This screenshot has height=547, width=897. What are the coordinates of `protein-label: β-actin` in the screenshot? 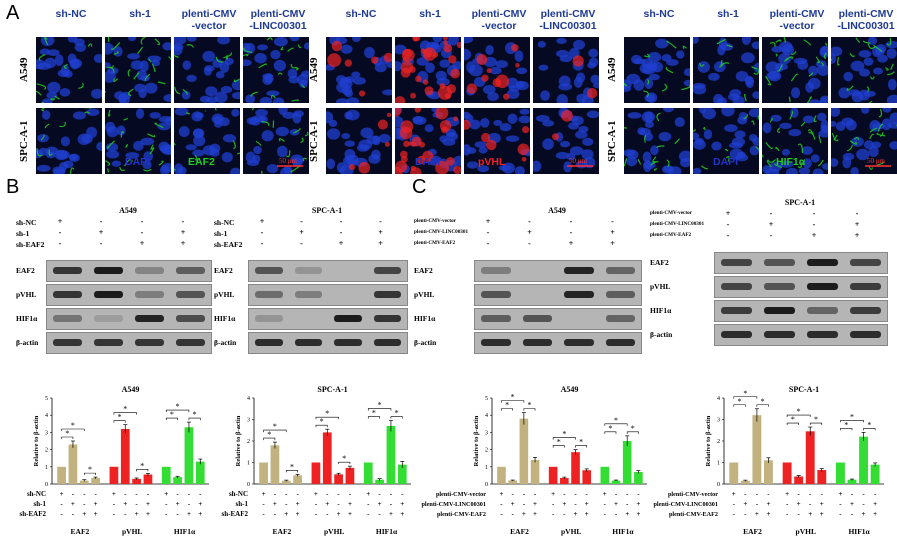 It's located at (27, 342).